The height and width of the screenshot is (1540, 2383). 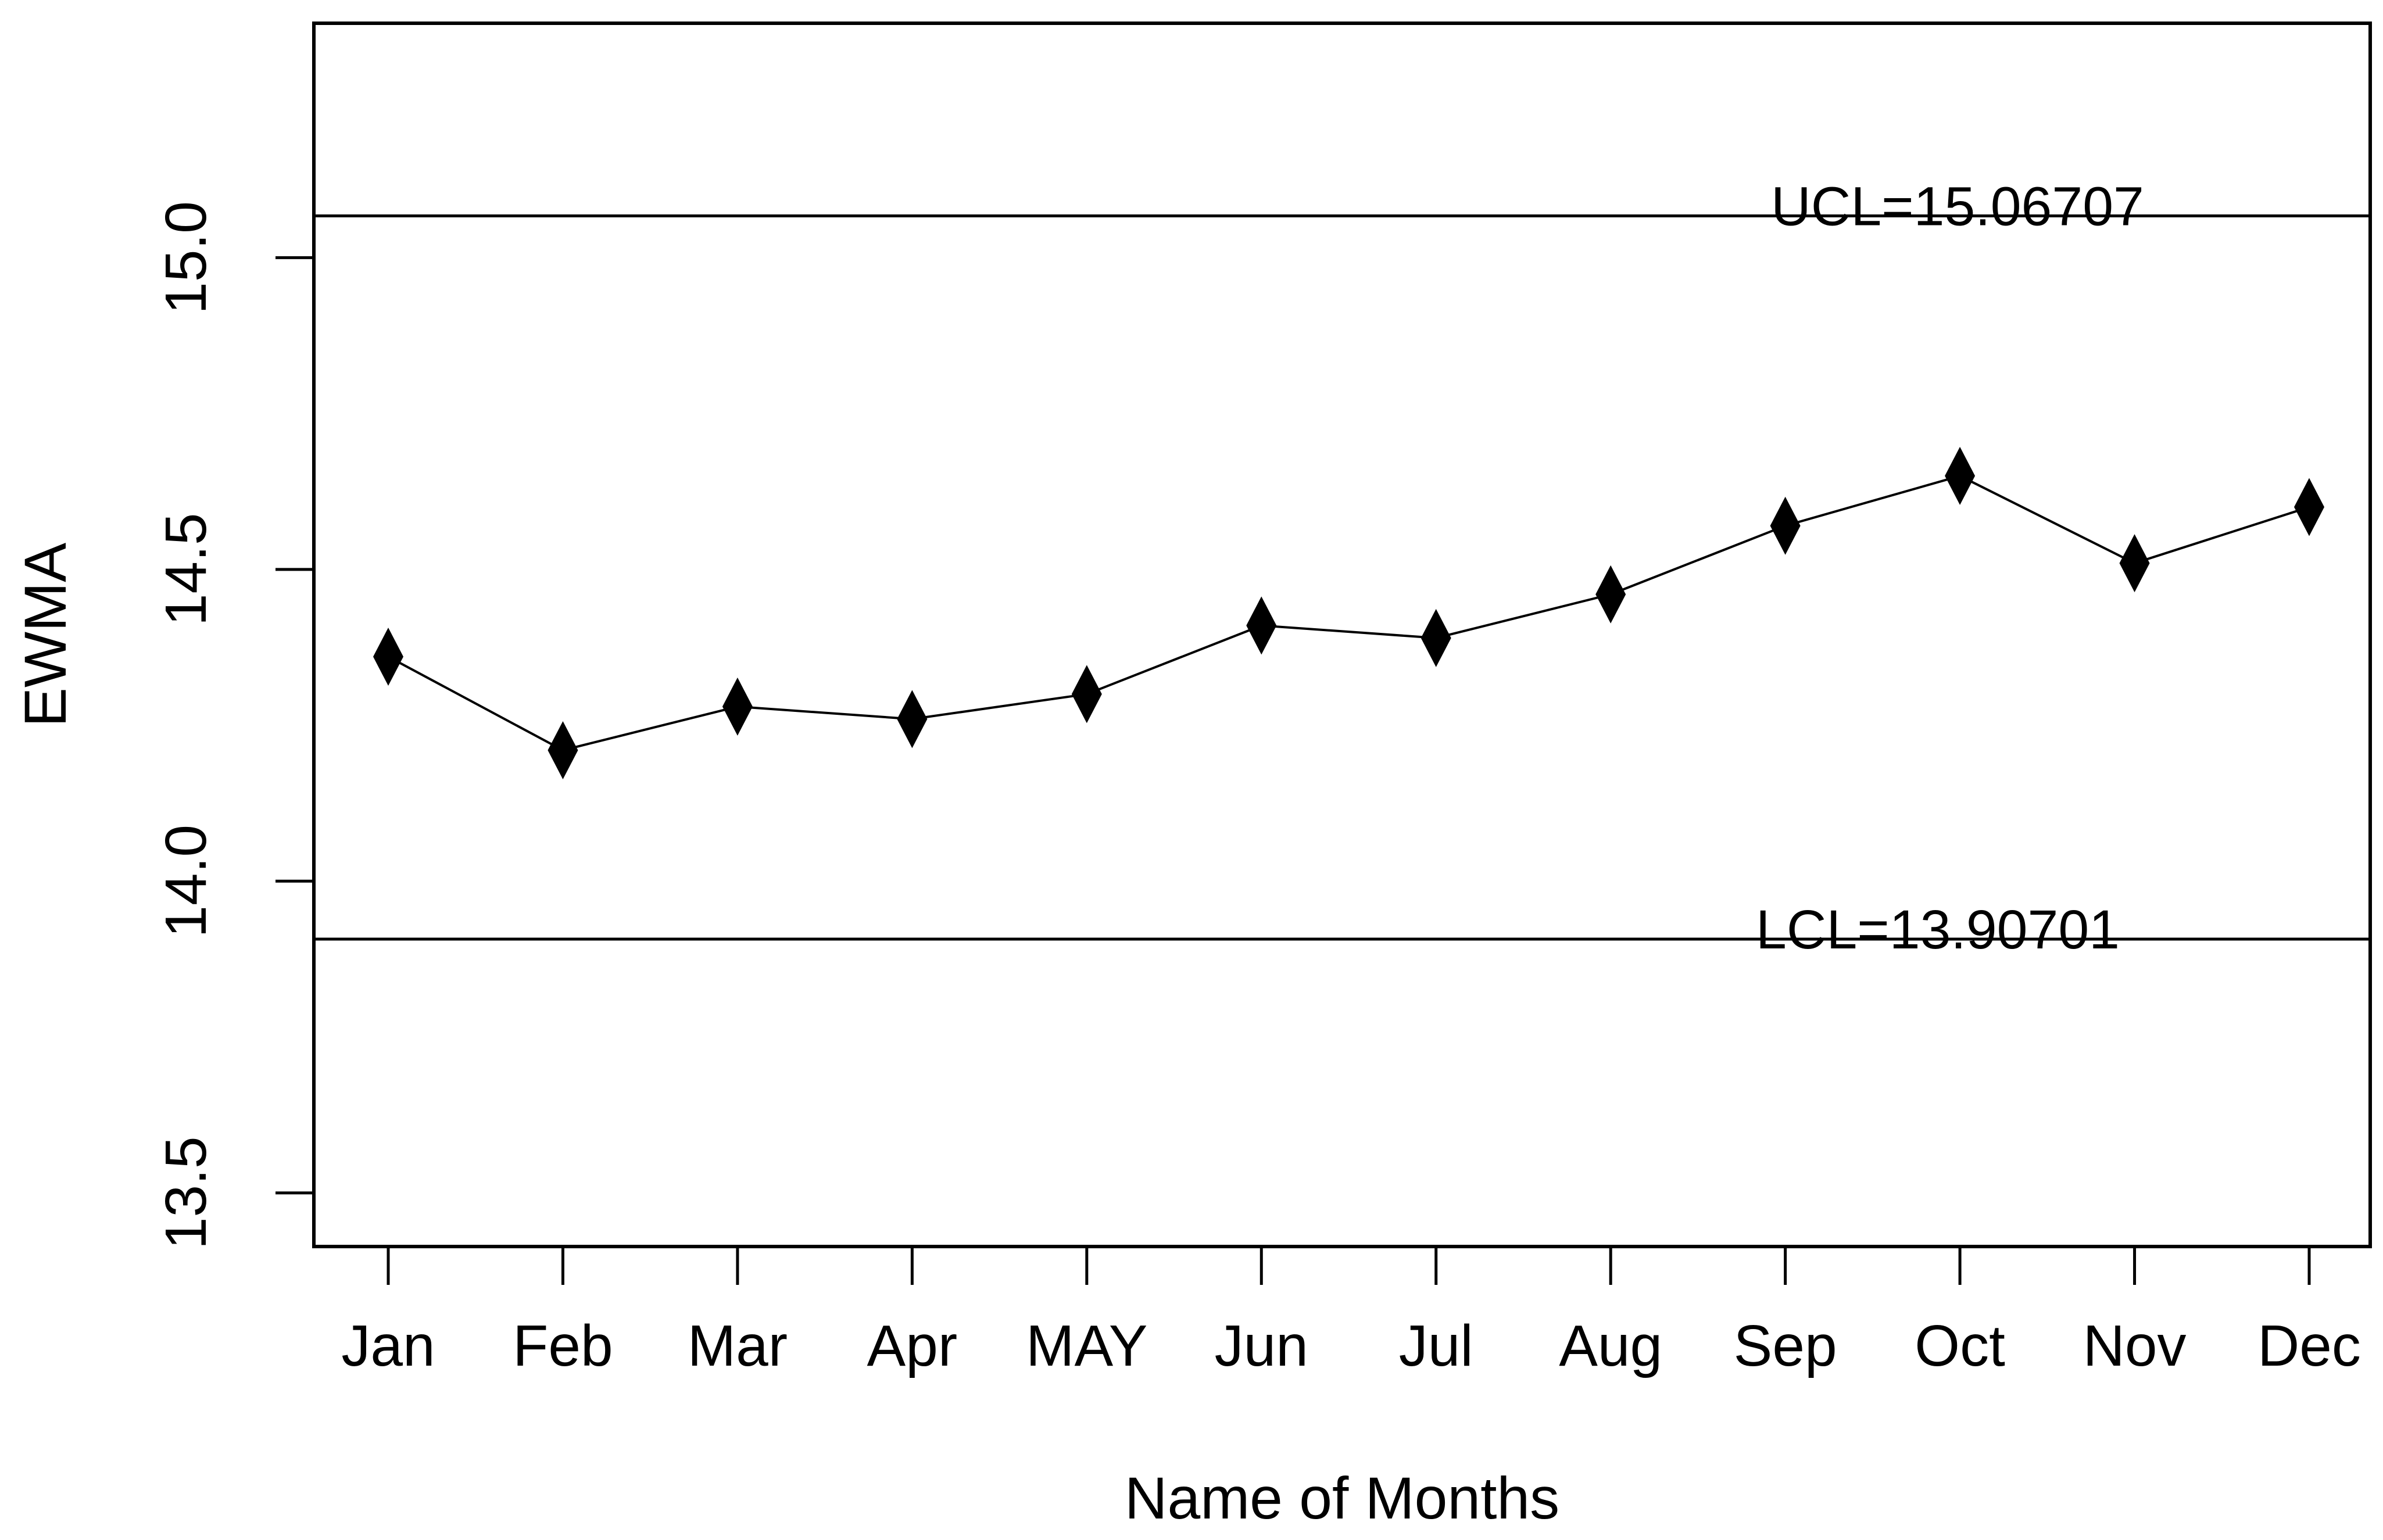 I want to click on x-tick-label-4: MAY, so click(x=1086, y=1345).